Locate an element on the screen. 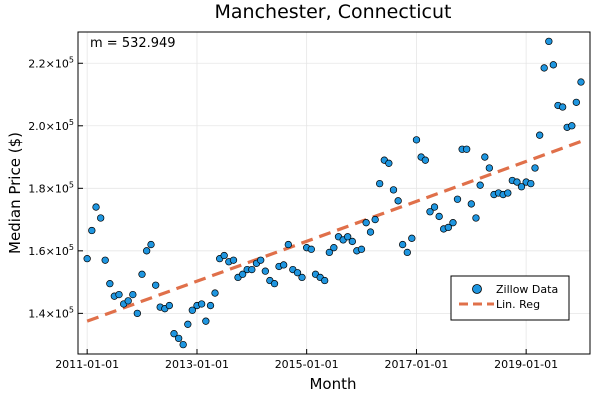  x-tick-label: 2017-01-01 is located at coordinates (417, 364).